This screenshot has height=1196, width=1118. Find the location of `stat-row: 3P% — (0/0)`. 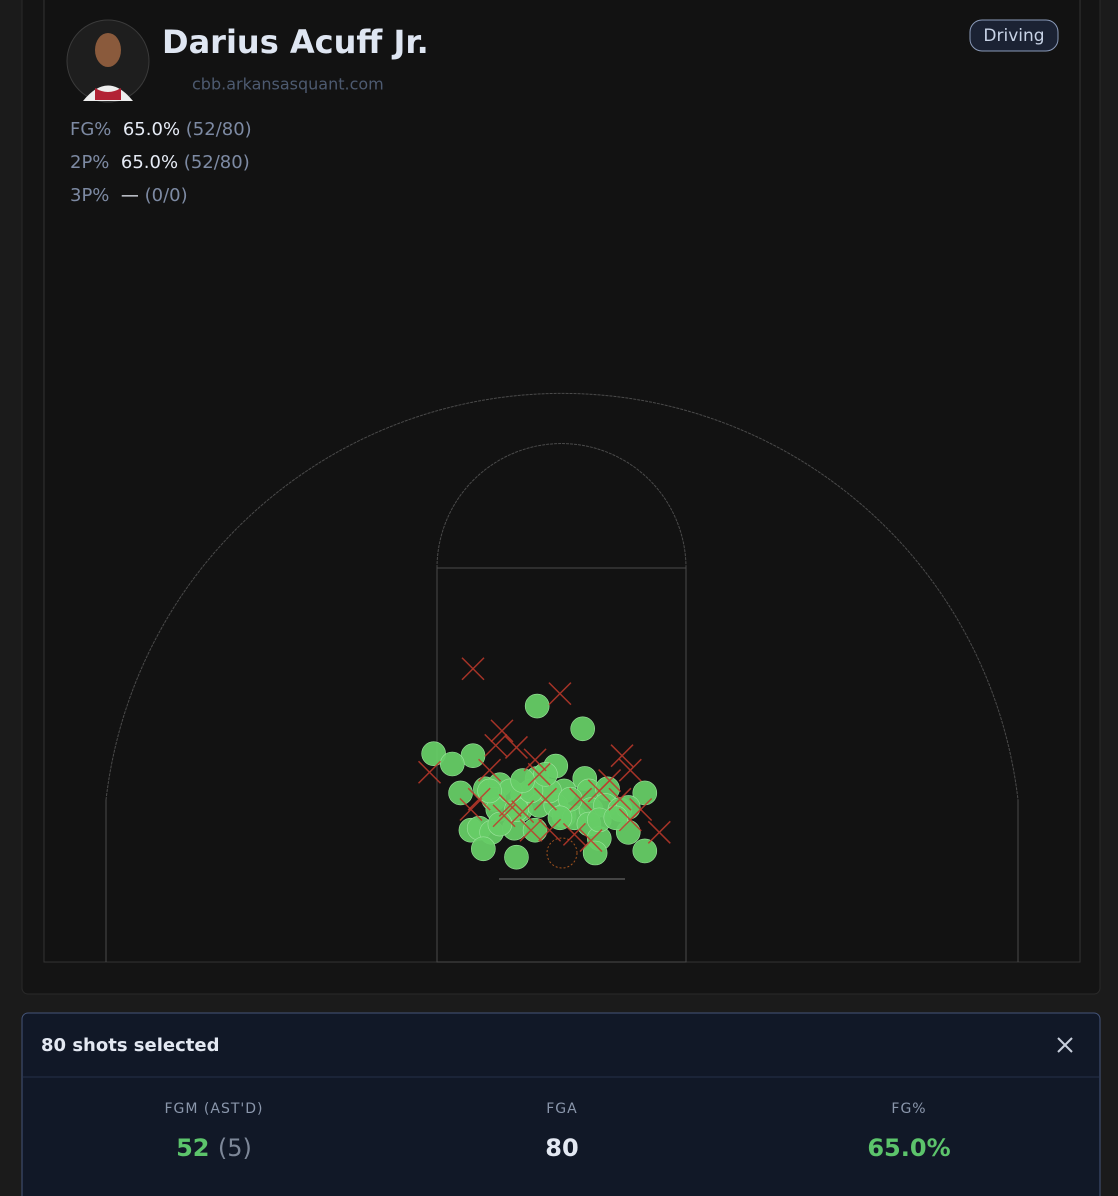

stat-row: 3P% — (0/0) is located at coordinates (129, 195).